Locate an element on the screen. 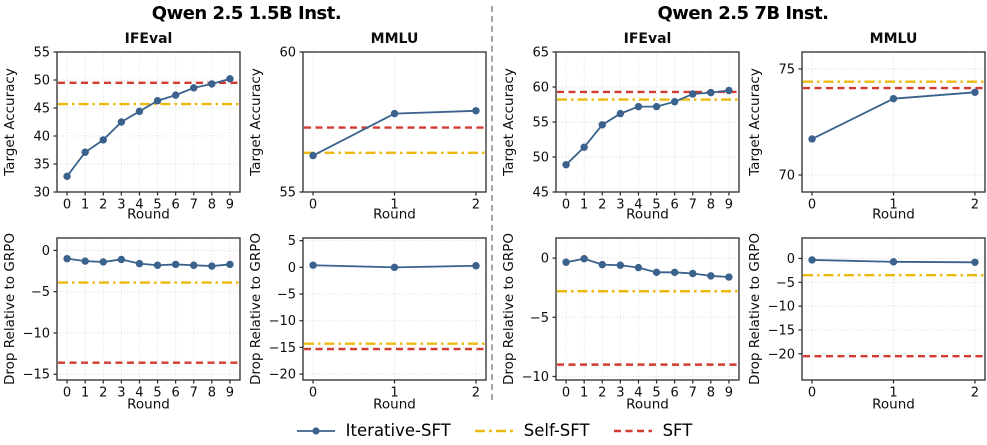  group-title-qwen-7b: Qwen 2.5 7B Inst. is located at coordinates (743, 13).